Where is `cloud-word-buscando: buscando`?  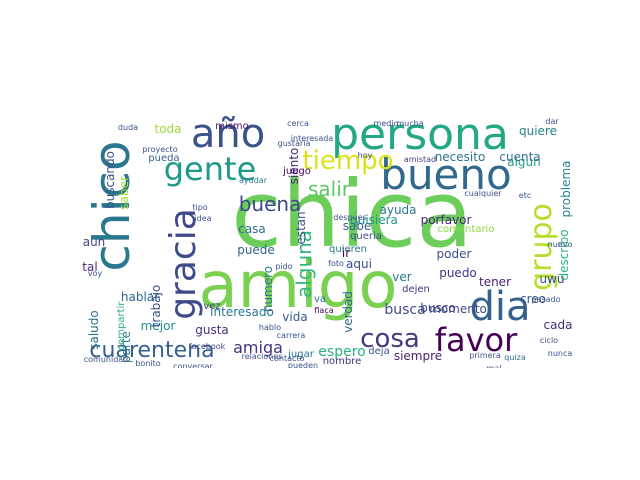 cloud-word-buscando: buscando is located at coordinates (110, 180).